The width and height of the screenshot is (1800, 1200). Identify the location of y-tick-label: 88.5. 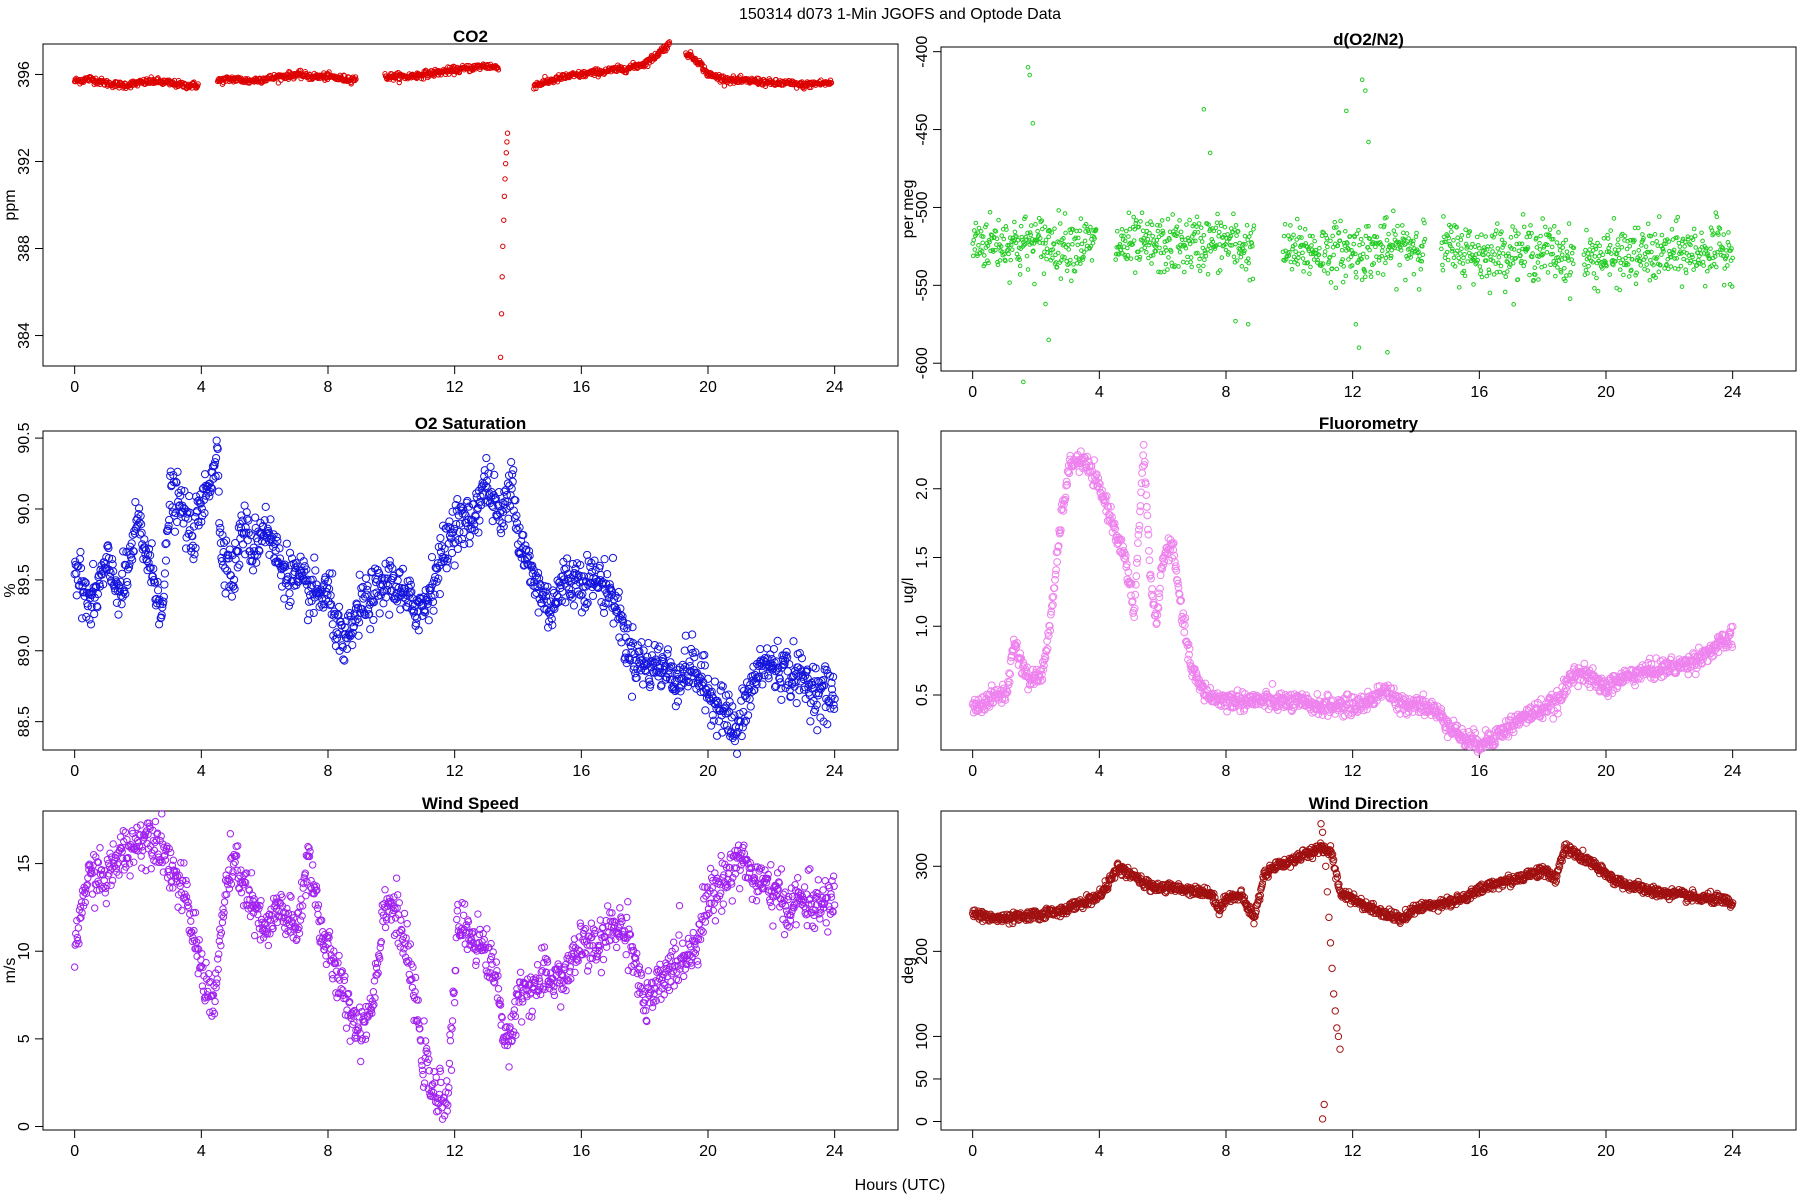
(24, 721).